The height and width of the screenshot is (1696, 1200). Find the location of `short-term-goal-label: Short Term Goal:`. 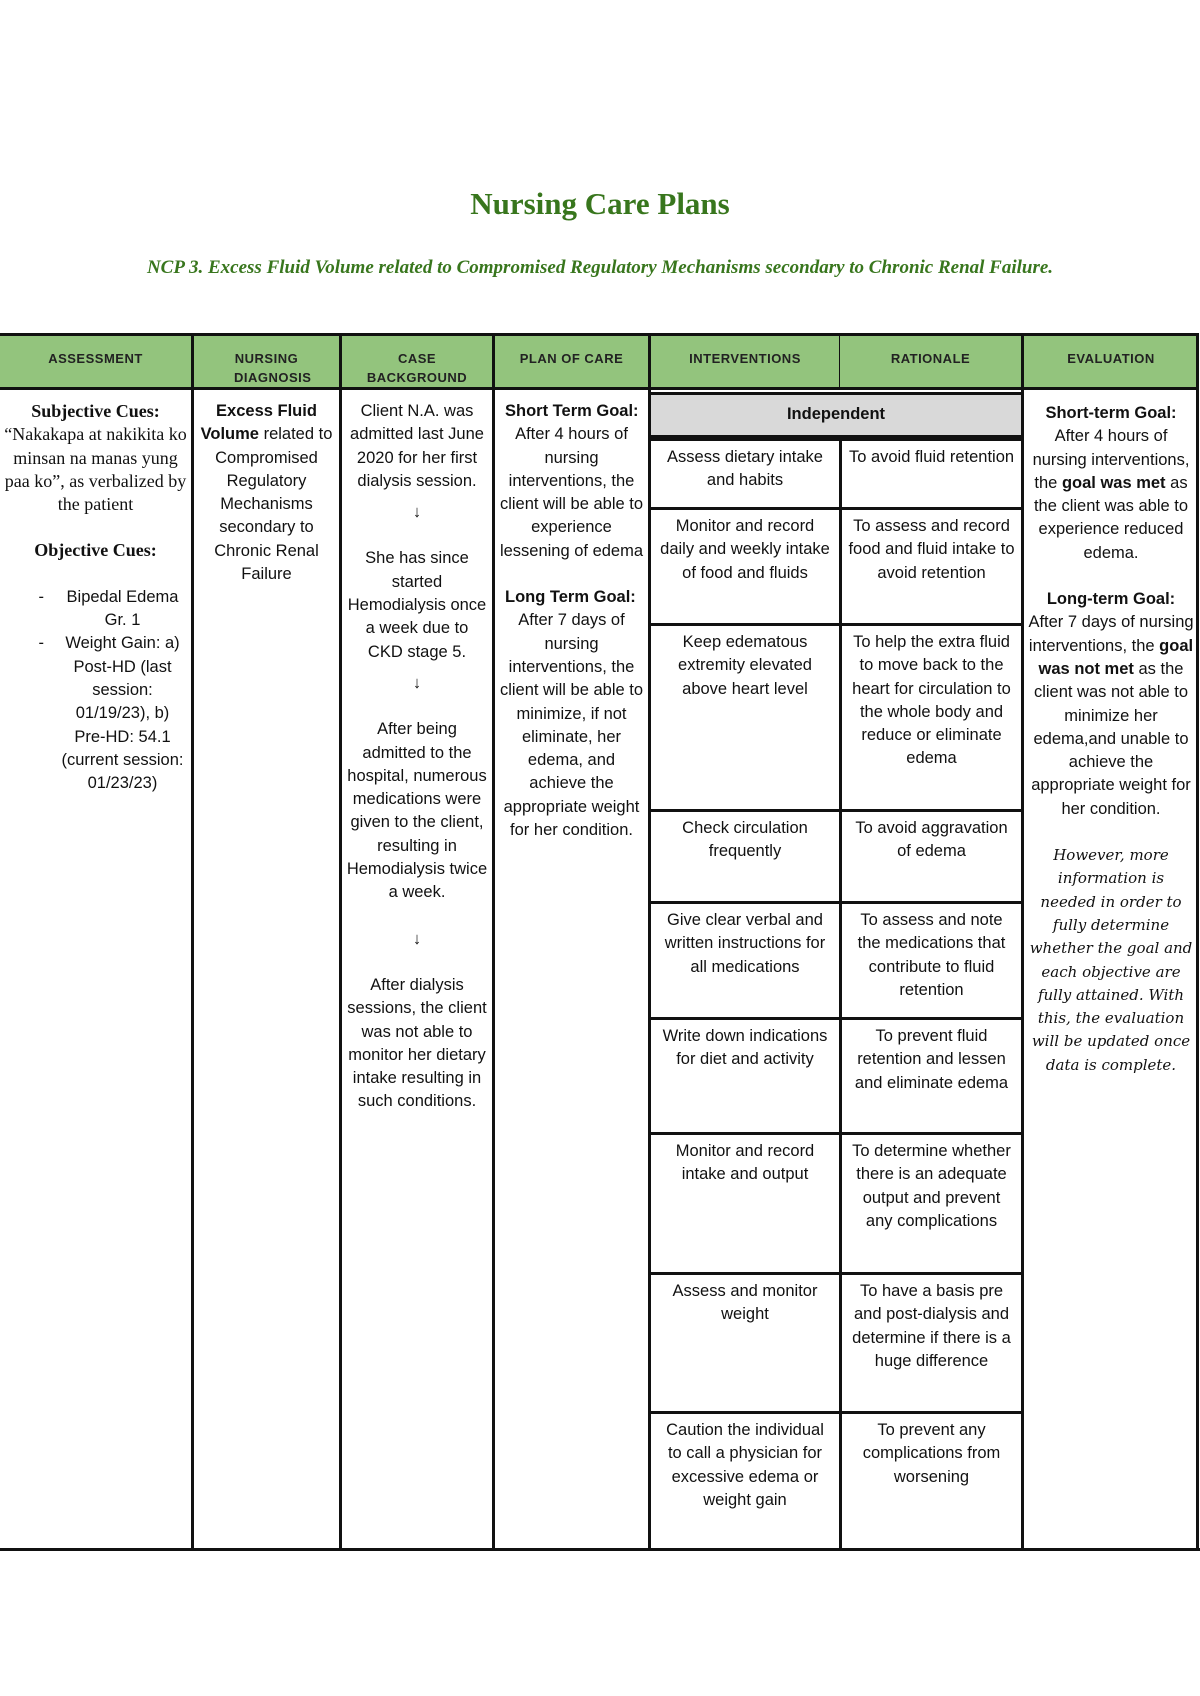

short-term-goal-label: Short Term Goal: is located at coordinates (572, 411).